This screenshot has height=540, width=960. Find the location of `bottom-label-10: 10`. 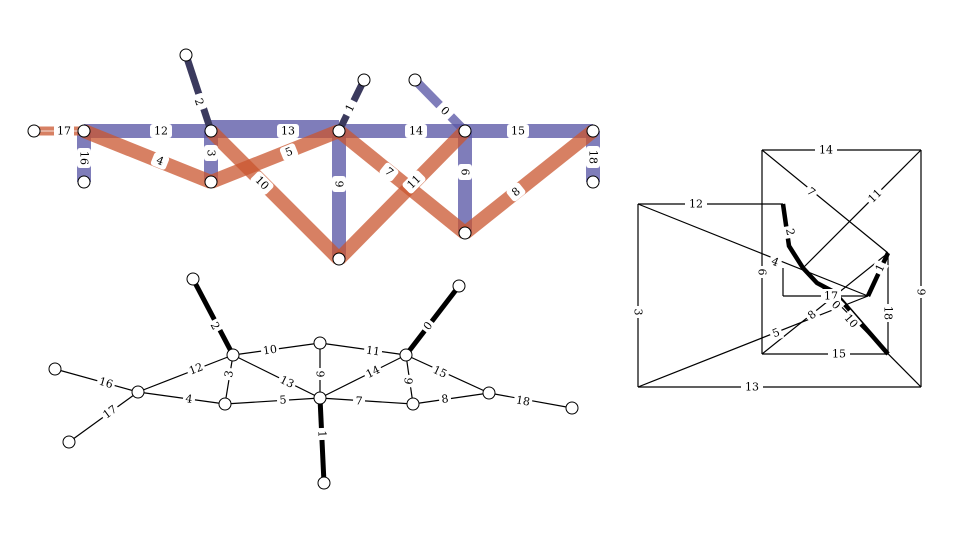

bottom-label-10: 10 is located at coordinates (270, 350).